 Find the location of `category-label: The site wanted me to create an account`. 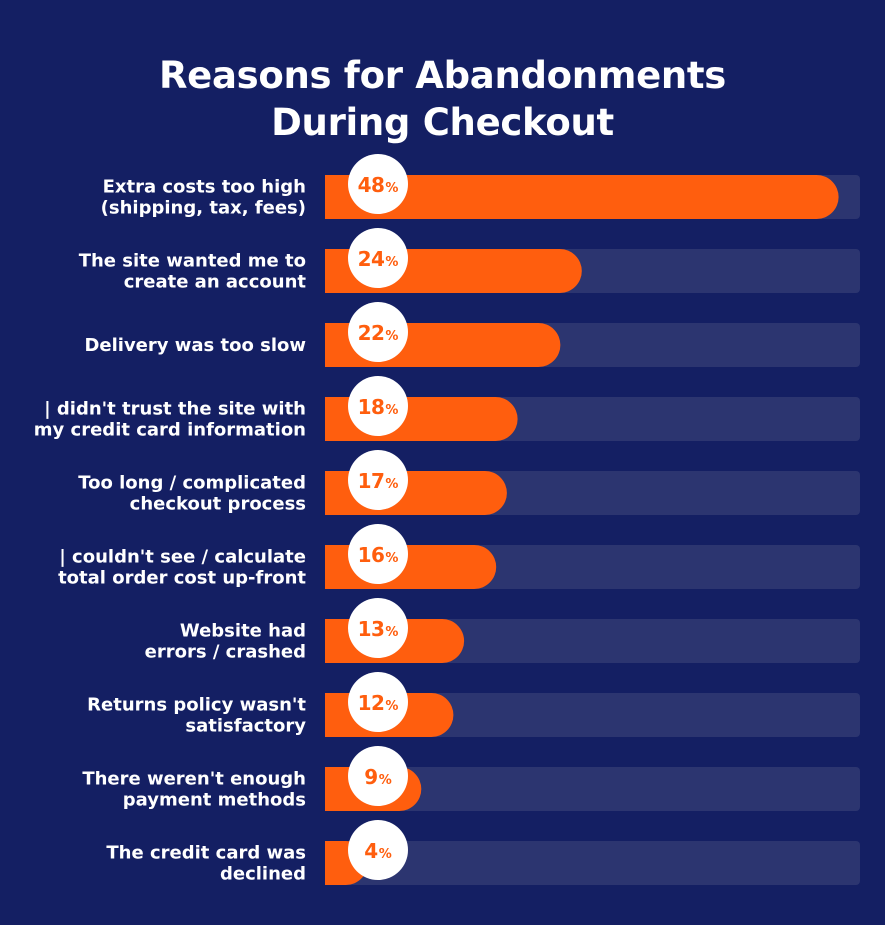

category-label: The site wanted me to create an account is located at coordinates (193, 272).